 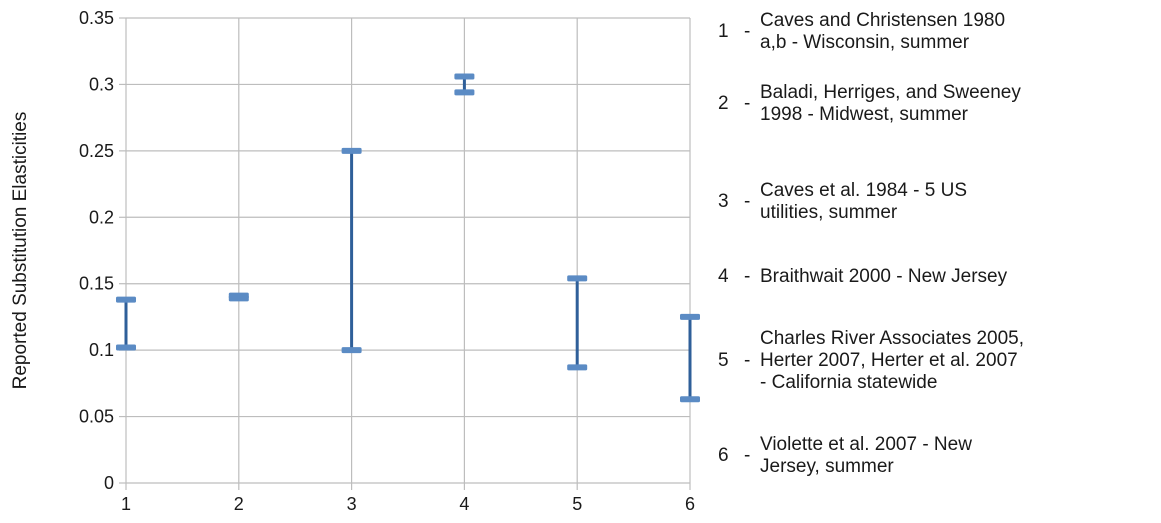 What do you see at coordinates (352, 504) in the screenshot?
I see `x-tick-label: 3` at bounding box center [352, 504].